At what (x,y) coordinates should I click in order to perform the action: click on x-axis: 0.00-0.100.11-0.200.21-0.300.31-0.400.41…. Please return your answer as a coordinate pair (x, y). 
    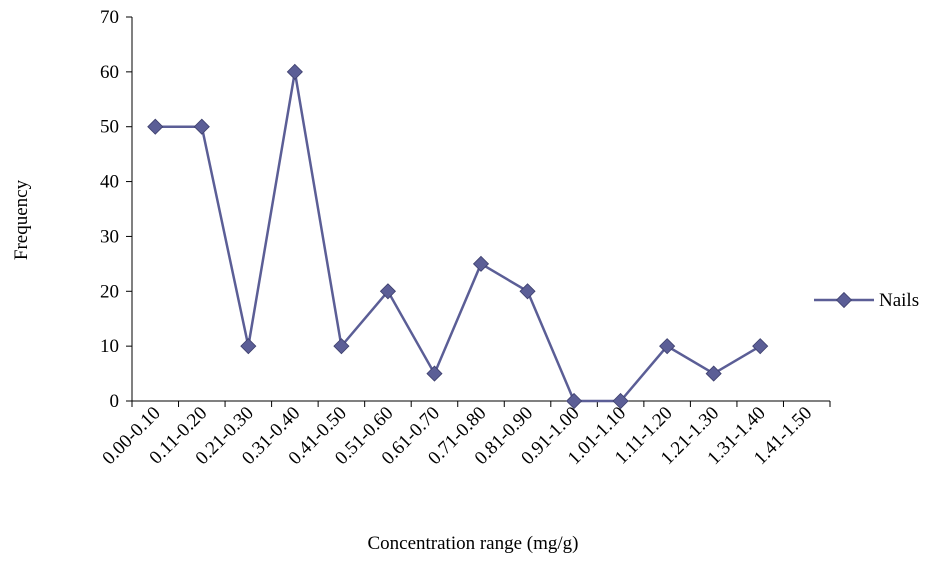
    Looking at the image, I should click on (464, 434).